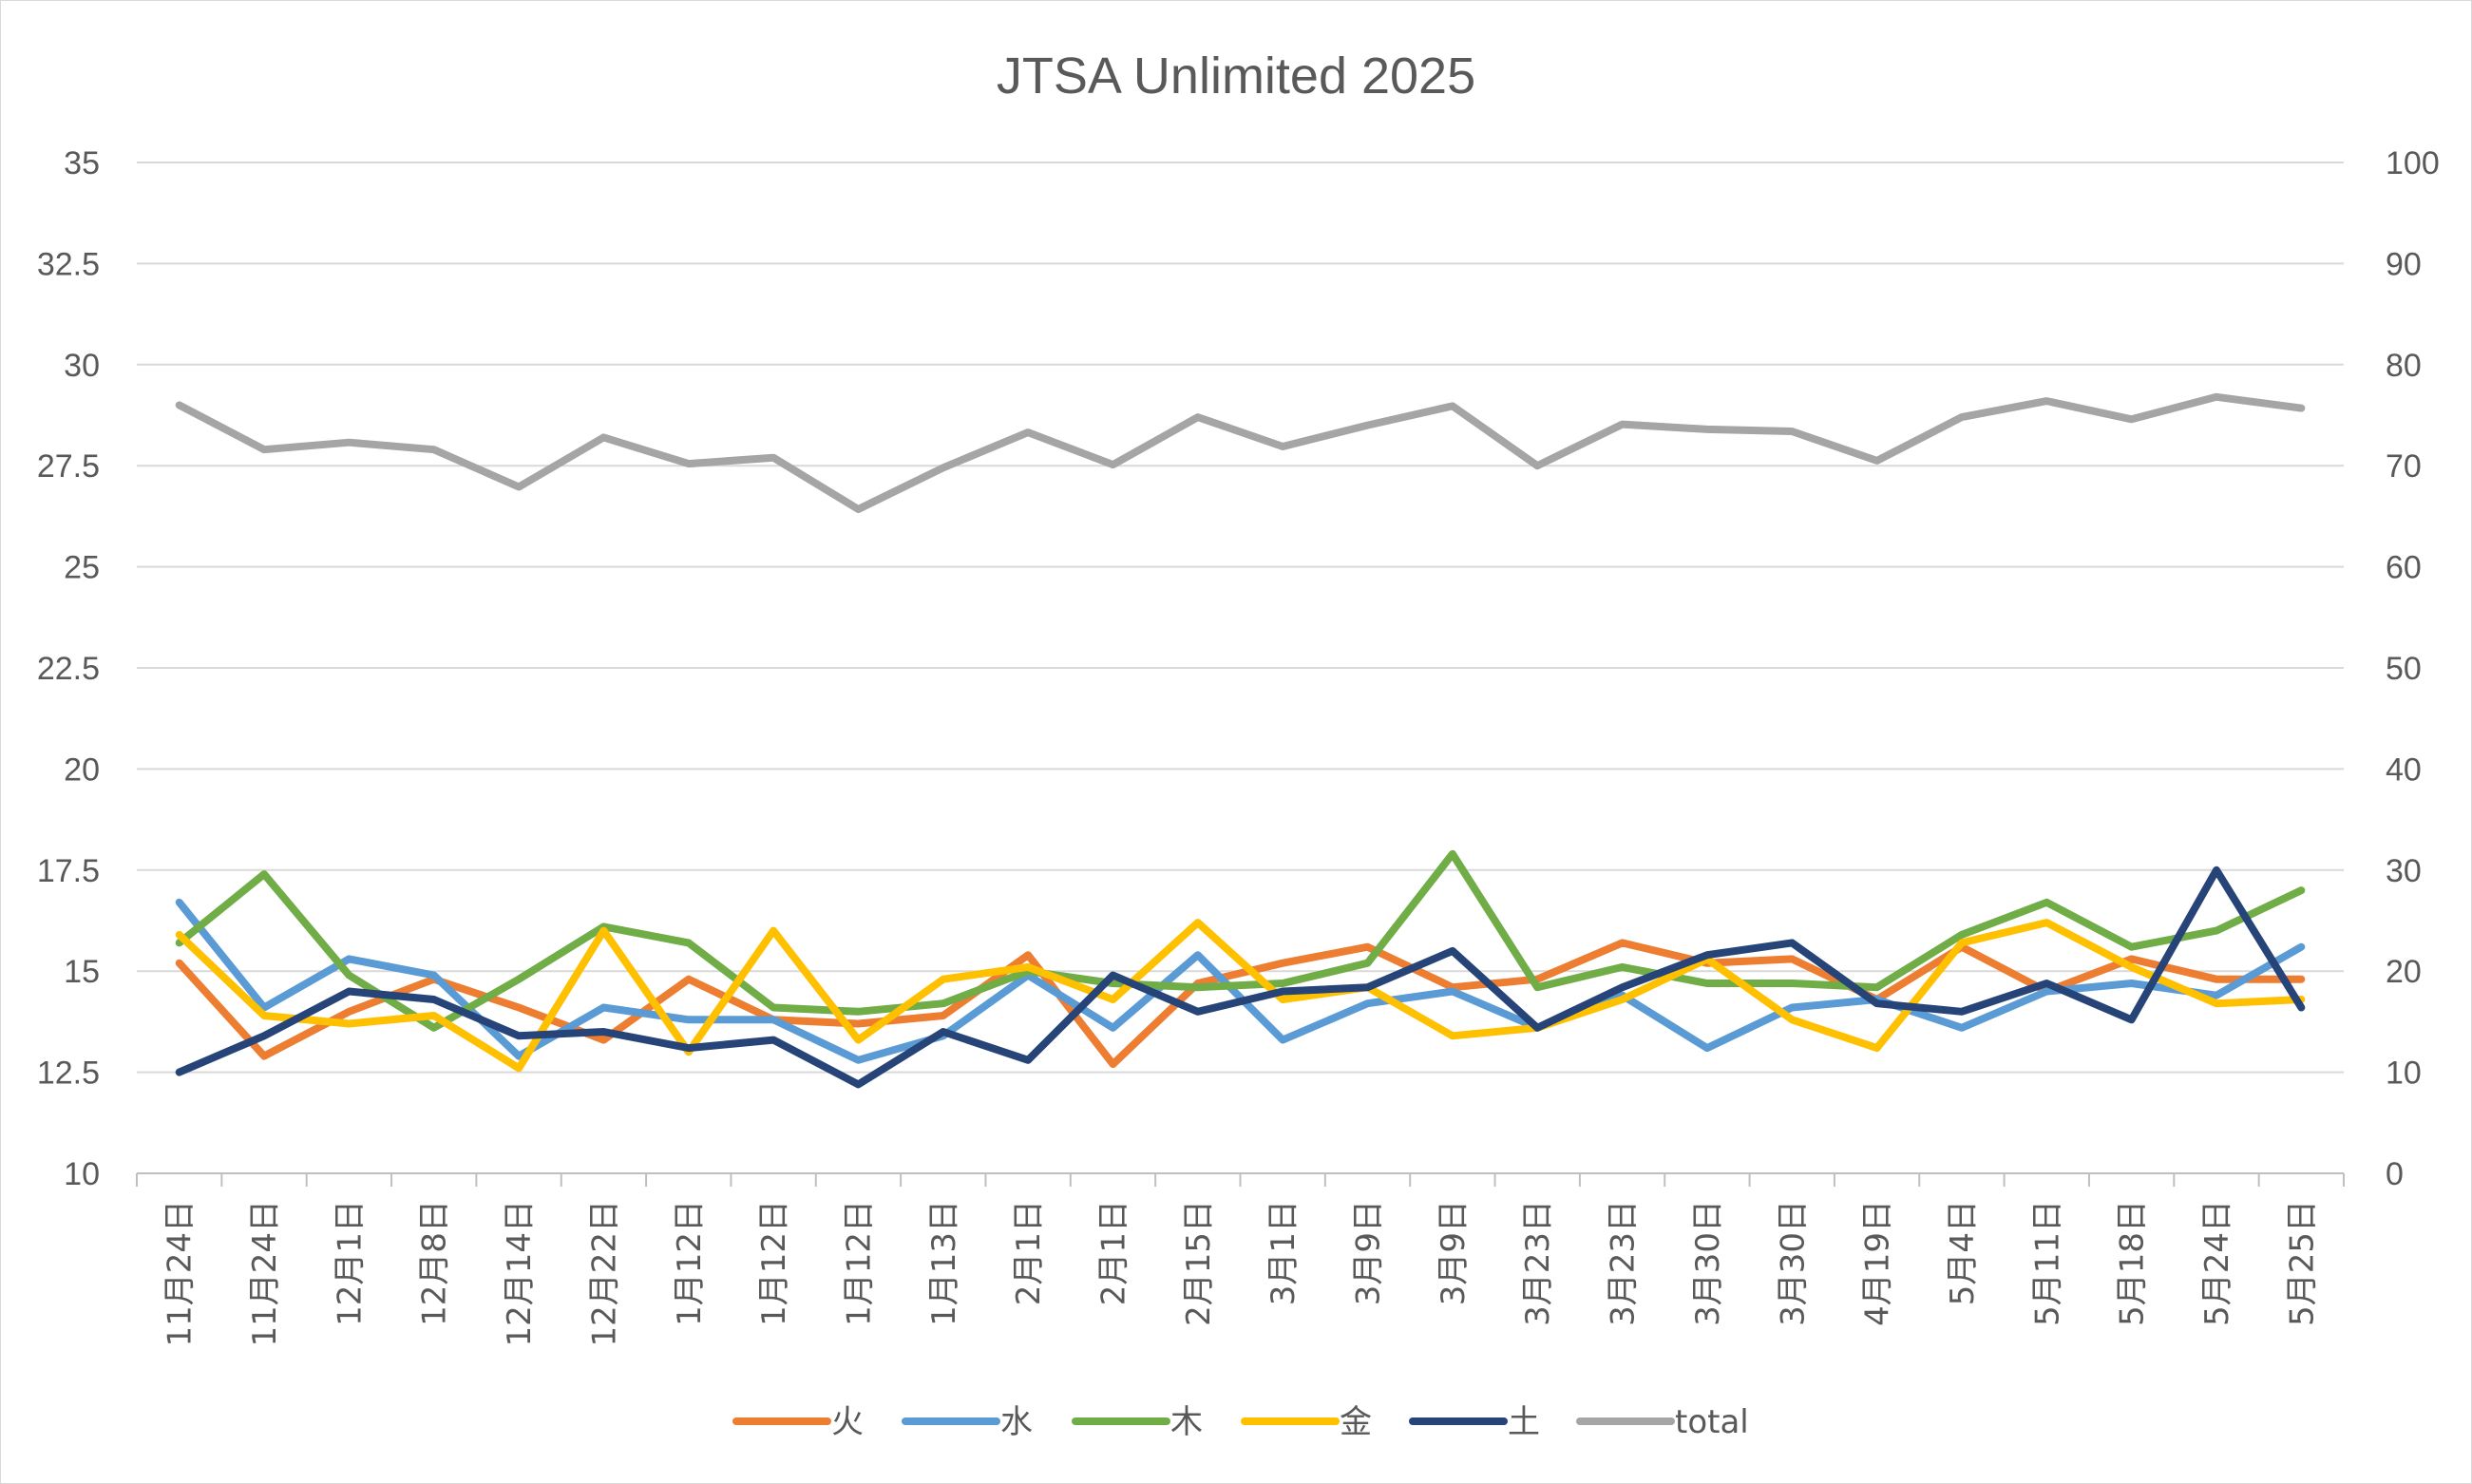  What do you see at coordinates (2404, 871) in the screenshot?
I see `y2-tick-label: 30` at bounding box center [2404, 871].